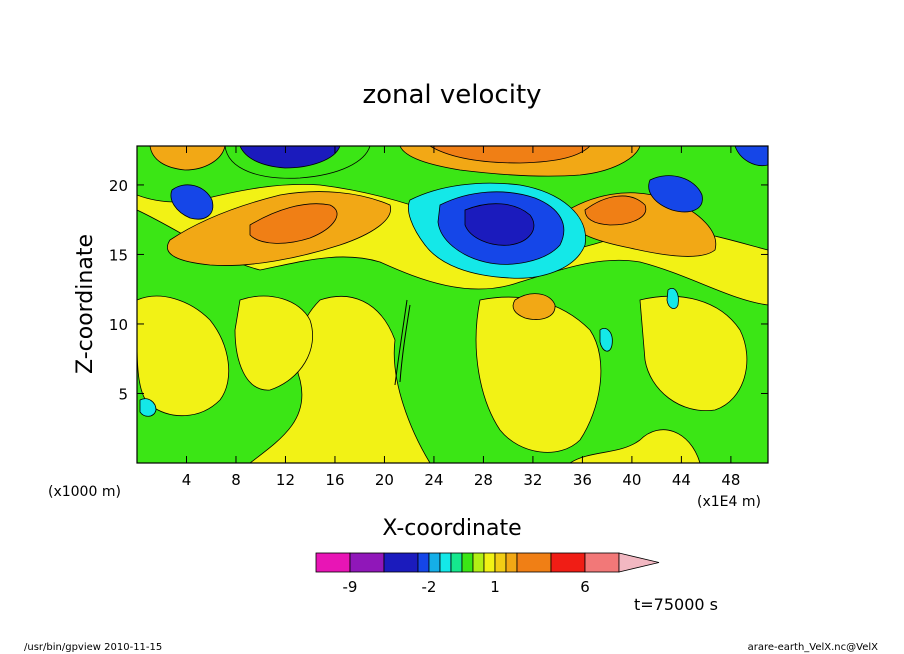  What do you see at coordinates (285, 480) in the screenshot?
I see `x-tick-label: 12` at bounding box center [285, 480].